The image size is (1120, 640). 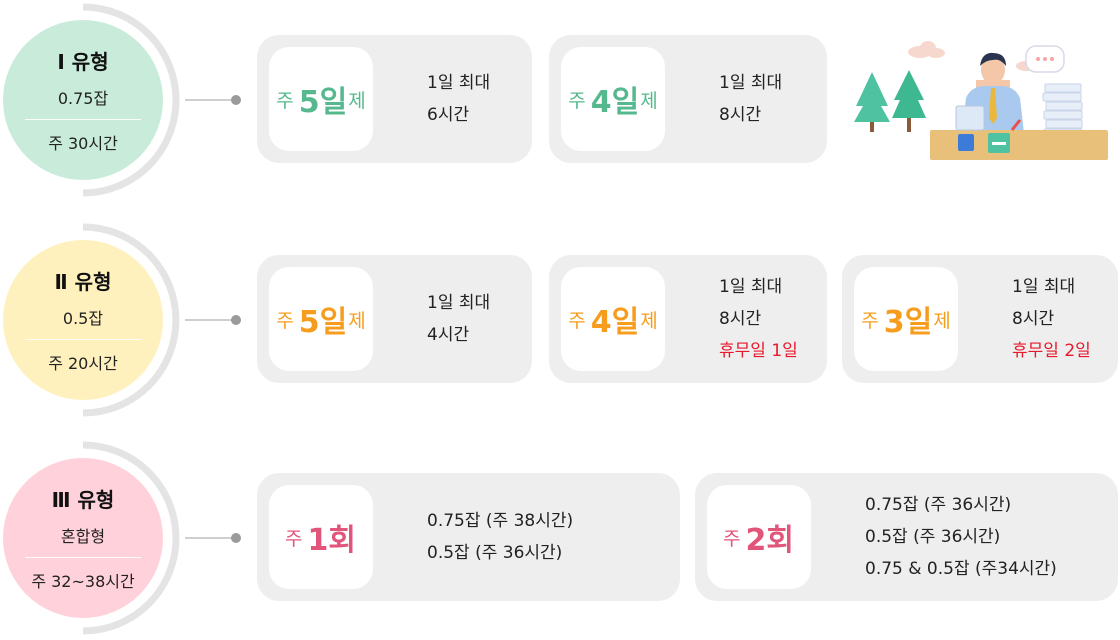 I want to click on pill-number: 2회, so click(x=769, y=540).